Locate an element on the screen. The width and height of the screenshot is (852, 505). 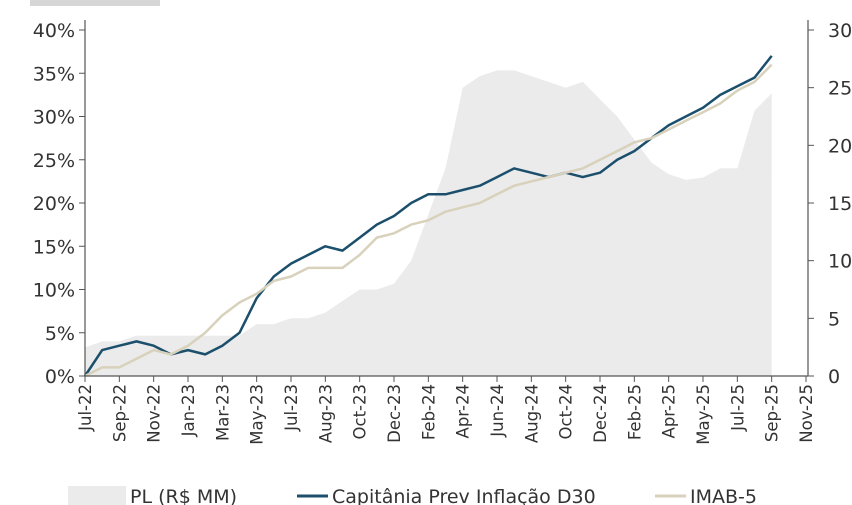
x-tick-label: Oct-23 is located at coordinates (360, 411).